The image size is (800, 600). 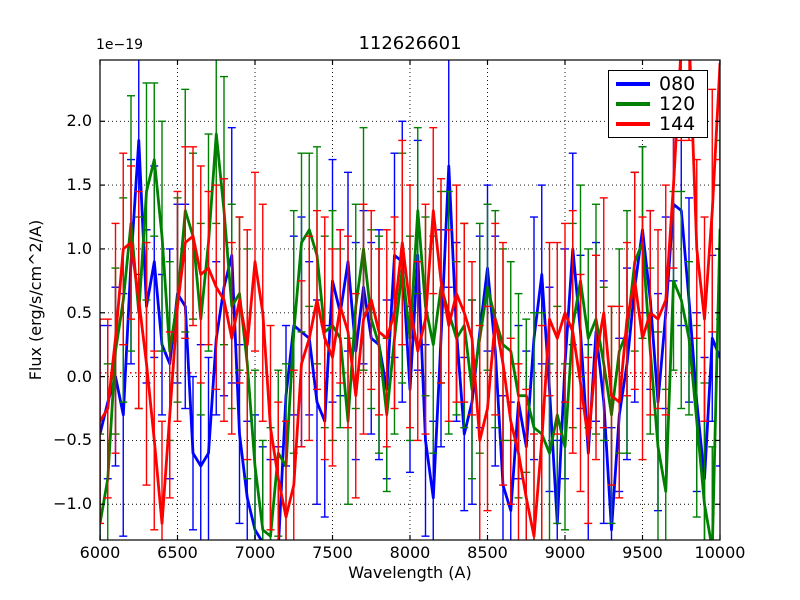 I want to click on x-tick-label: 8500, so click(x=487, y=552).